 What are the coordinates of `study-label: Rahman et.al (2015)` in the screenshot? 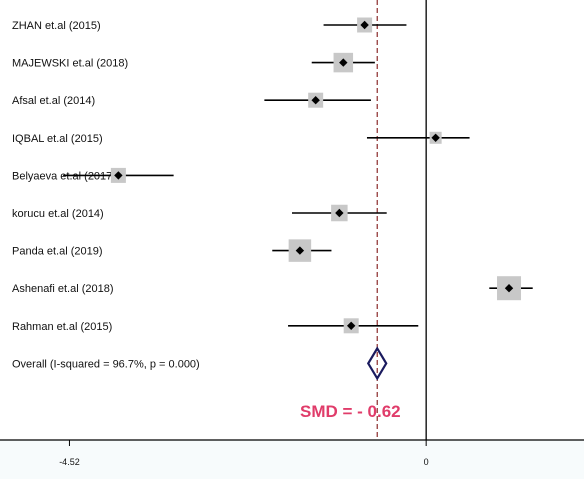 It's located at (62, 327).